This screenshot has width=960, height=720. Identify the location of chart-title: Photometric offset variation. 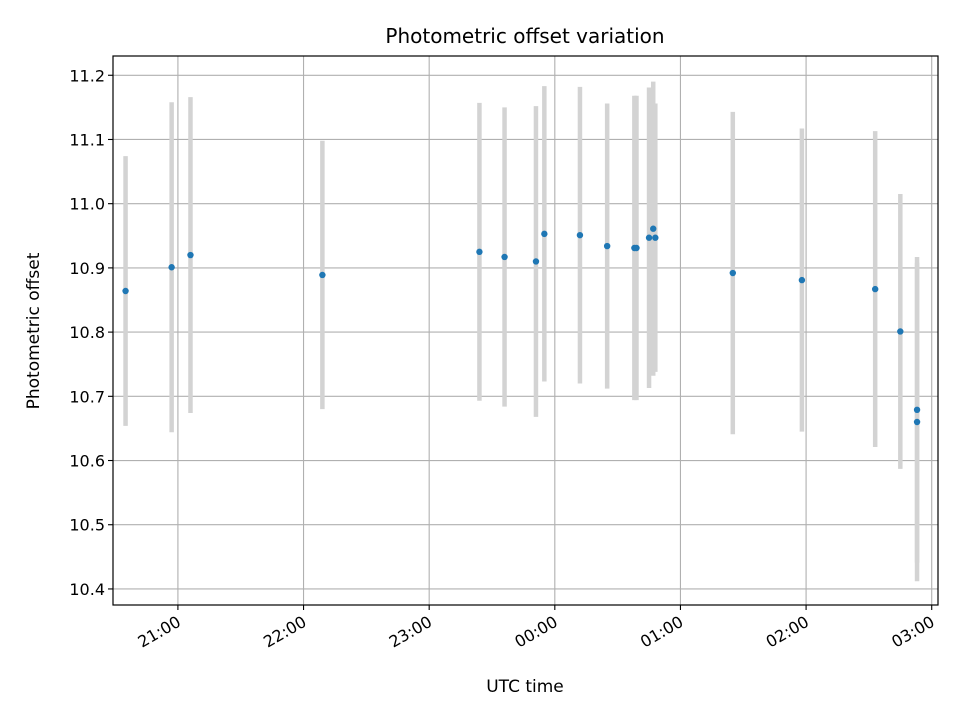
(524, 36).